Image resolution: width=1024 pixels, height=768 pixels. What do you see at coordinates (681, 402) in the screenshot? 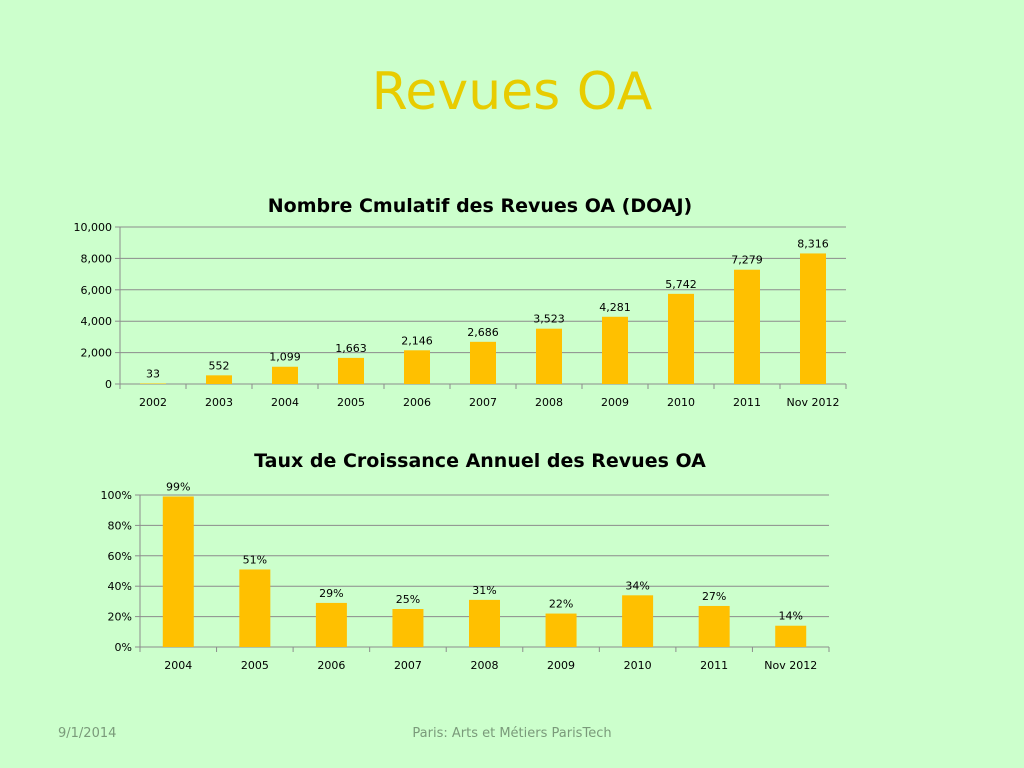
I see `chart1-xtick-label: 2010` at bounding box center [681, 402].